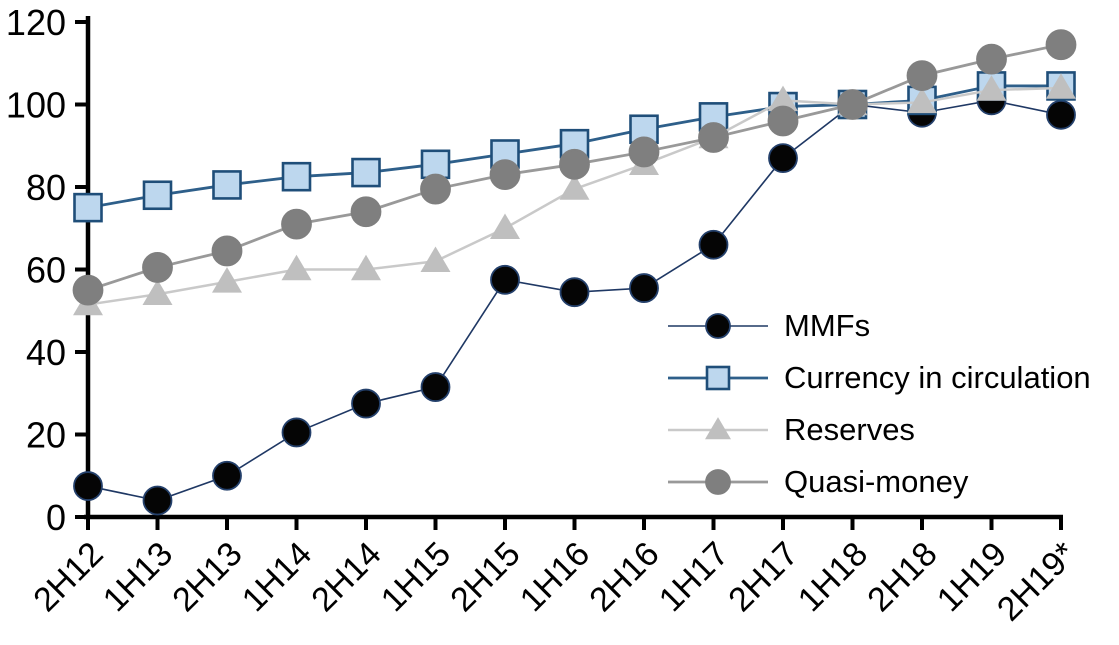  What do you see at coordinates (876, 481) in the screenshot?
I see `legend-label-quasi-money: Quasi-money` at bounding box center [876, 481].